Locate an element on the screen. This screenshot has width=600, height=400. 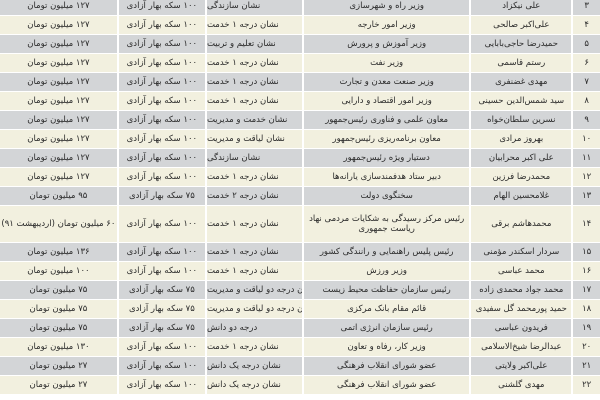
medal-cell: نشان درجه یک دانش is located at coordinates (253, 366).